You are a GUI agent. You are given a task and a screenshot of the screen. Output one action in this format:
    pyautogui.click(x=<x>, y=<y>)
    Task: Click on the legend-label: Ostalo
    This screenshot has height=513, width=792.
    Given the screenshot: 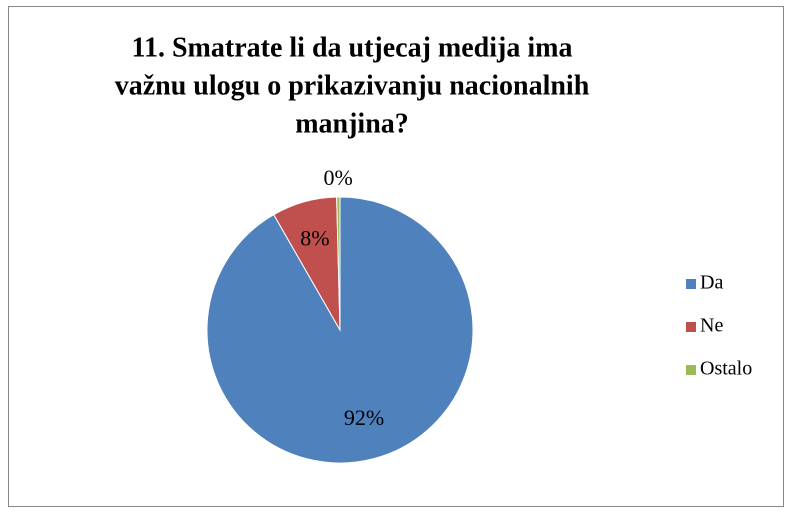 What is the action you would take?
    pyautogui.click(x=726, y=369)
    